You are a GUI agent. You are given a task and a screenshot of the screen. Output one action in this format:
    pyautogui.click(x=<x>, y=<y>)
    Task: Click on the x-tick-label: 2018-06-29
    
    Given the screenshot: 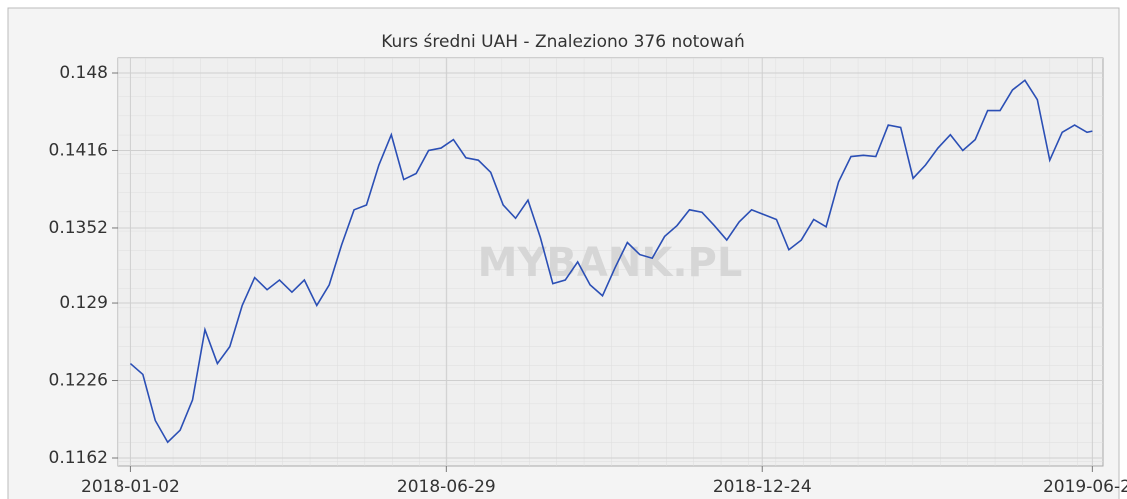 What is the action you would take?
    pyautogui.click(x=446, y=487)
    